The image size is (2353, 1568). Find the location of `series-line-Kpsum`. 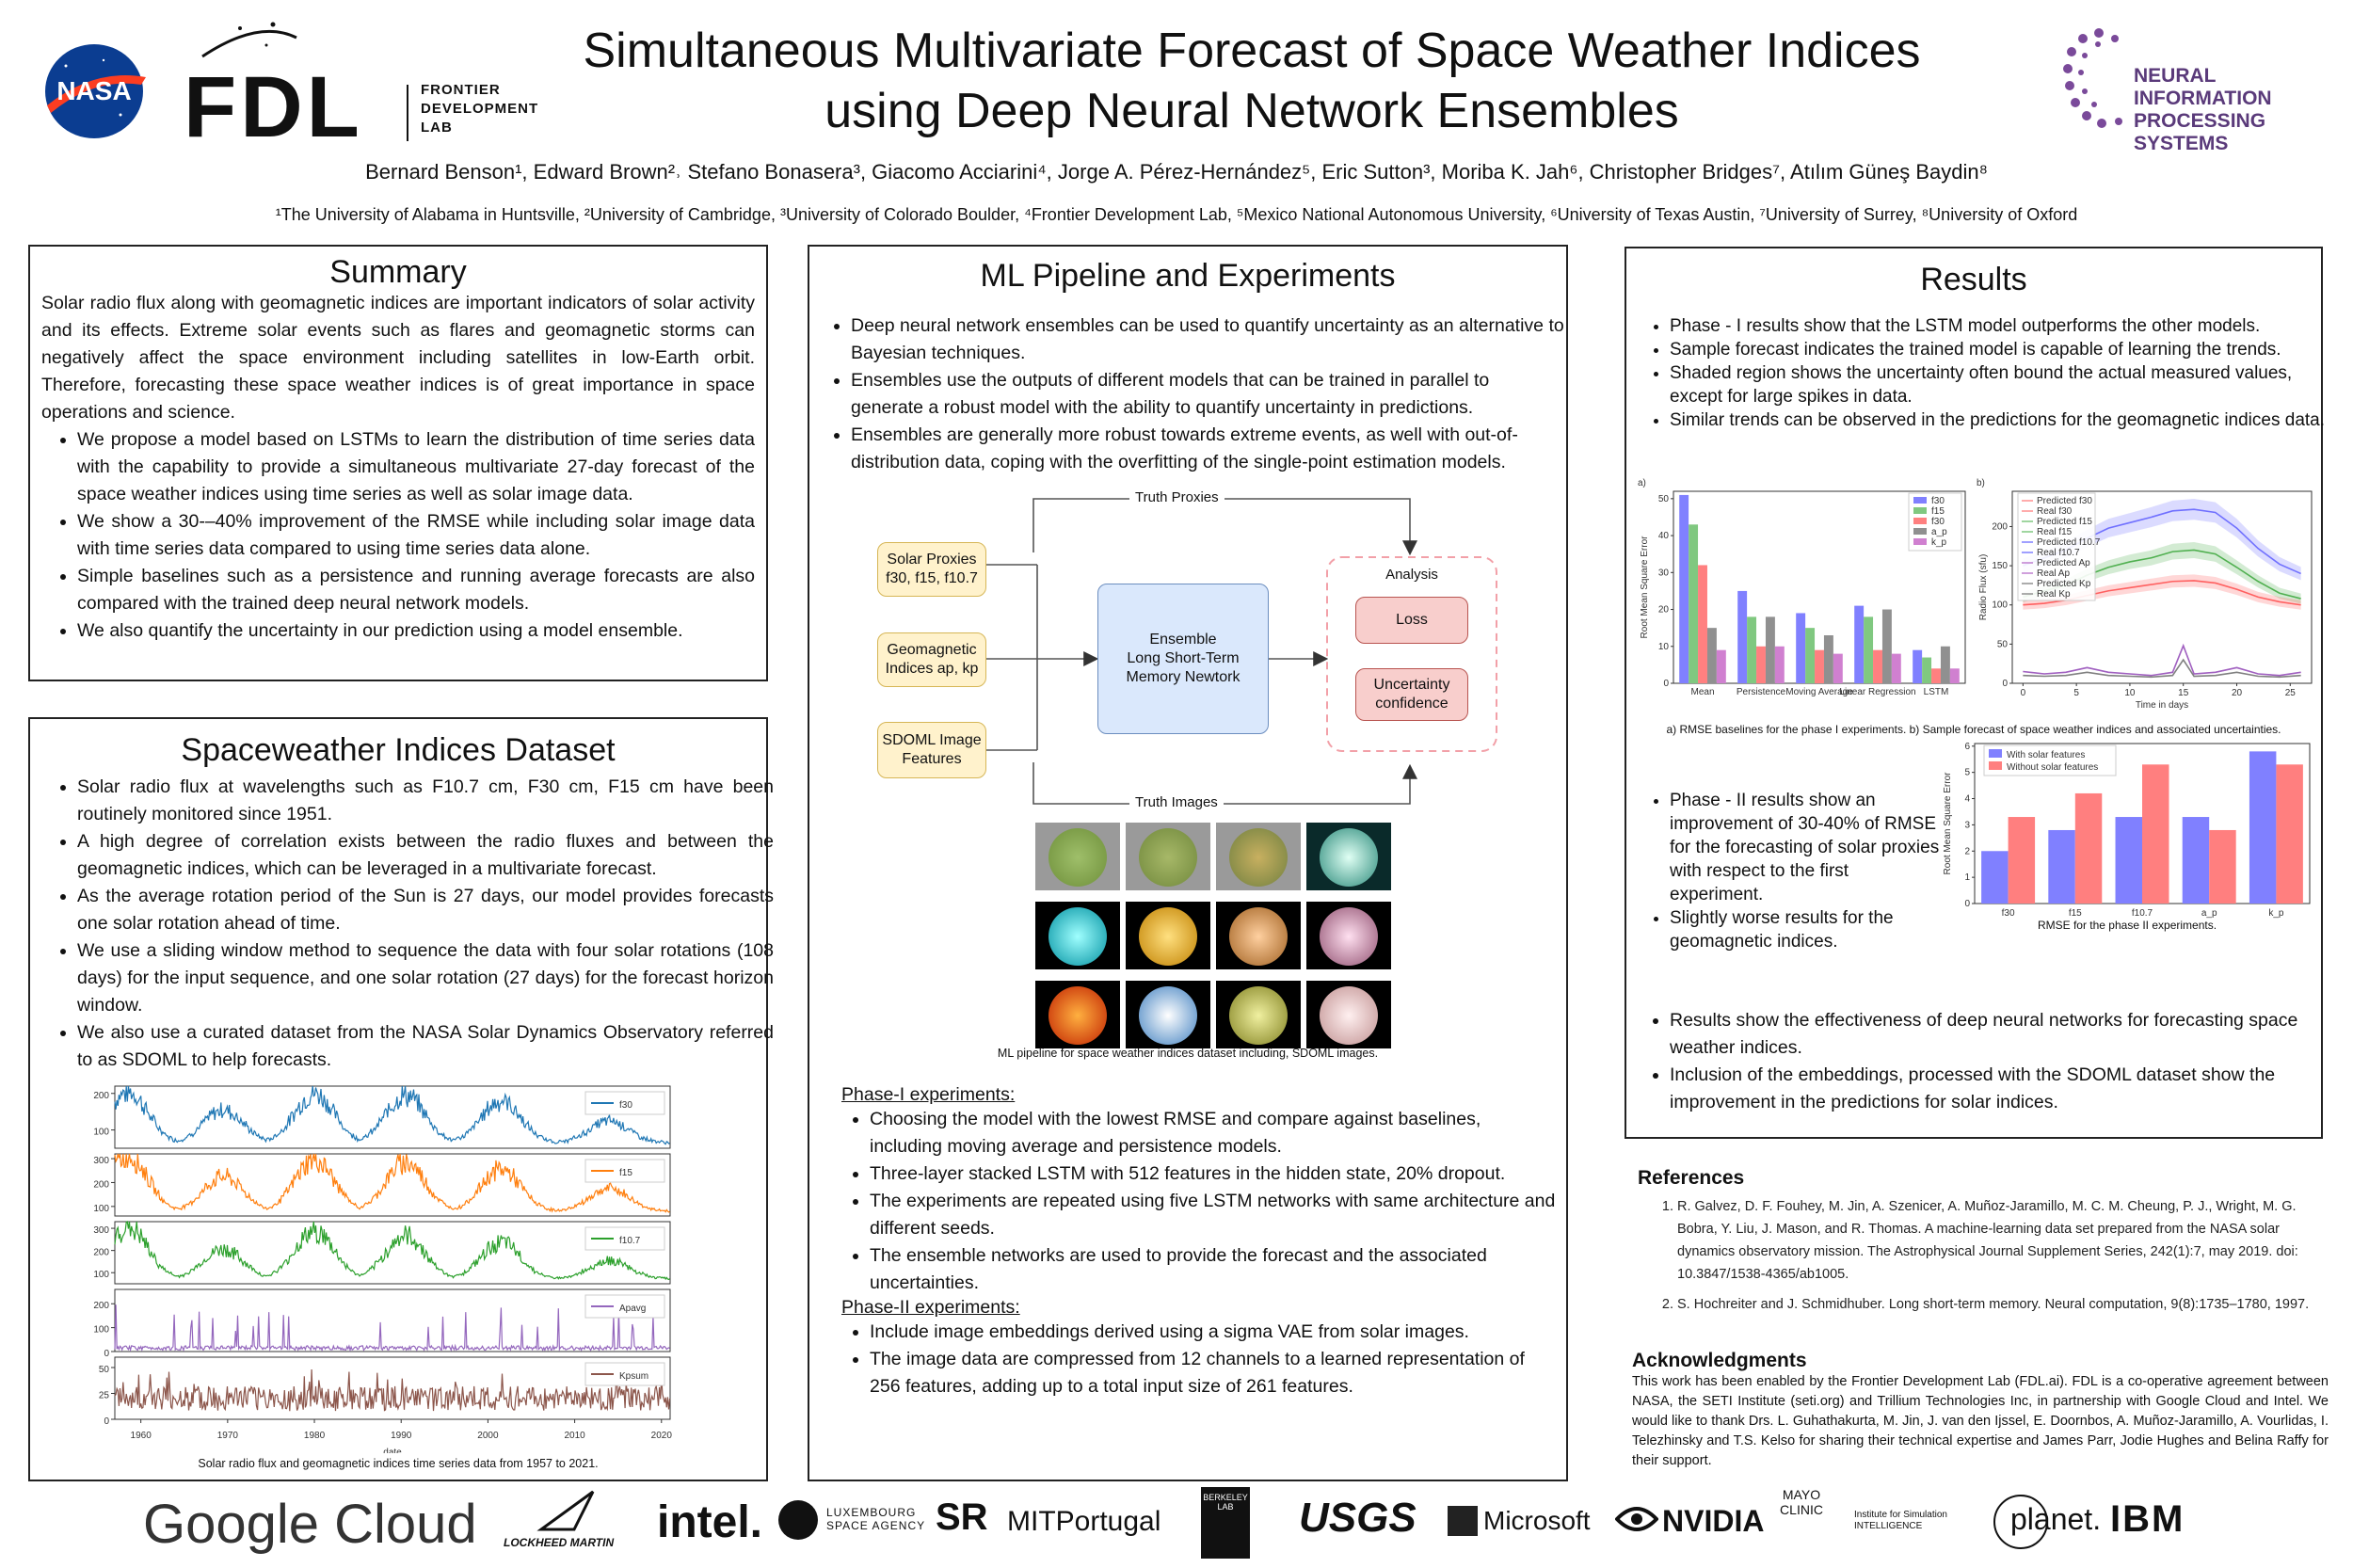

series-line-Kpsum is located at coordinates (392, 1390).